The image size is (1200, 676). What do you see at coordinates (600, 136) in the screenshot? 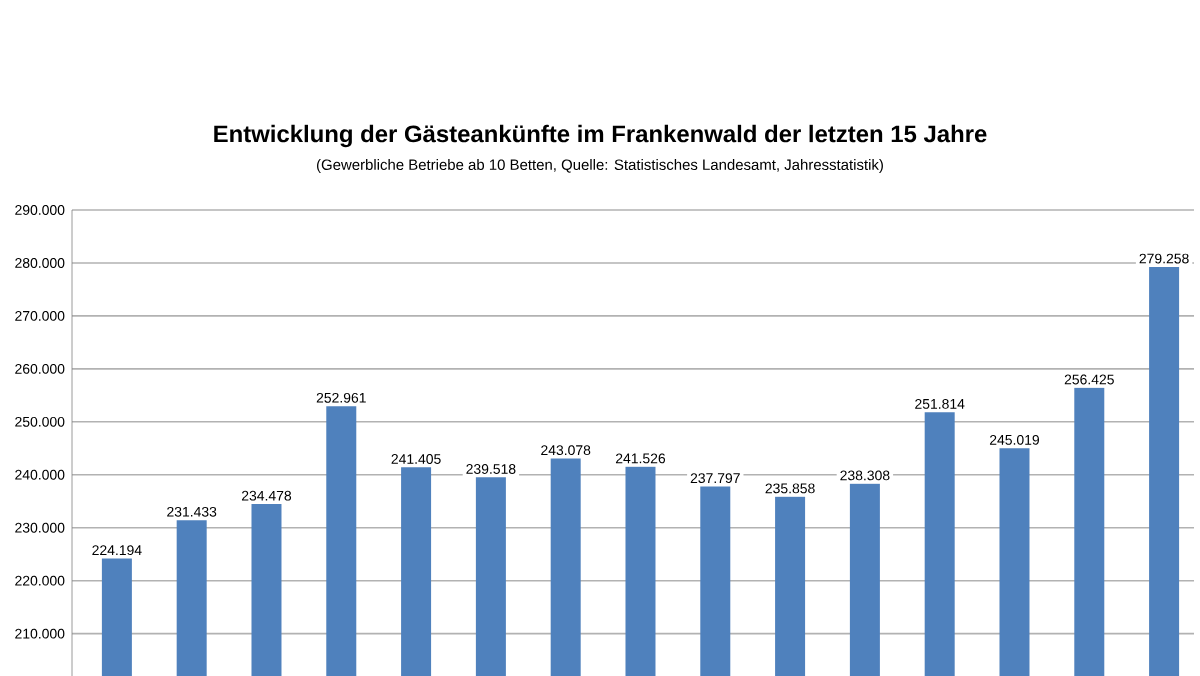
I see `chart-title: Entwicklung der Gästeankünfte im Frankenwald der letzten 15 Jahre` at bounding box center [600, 136].